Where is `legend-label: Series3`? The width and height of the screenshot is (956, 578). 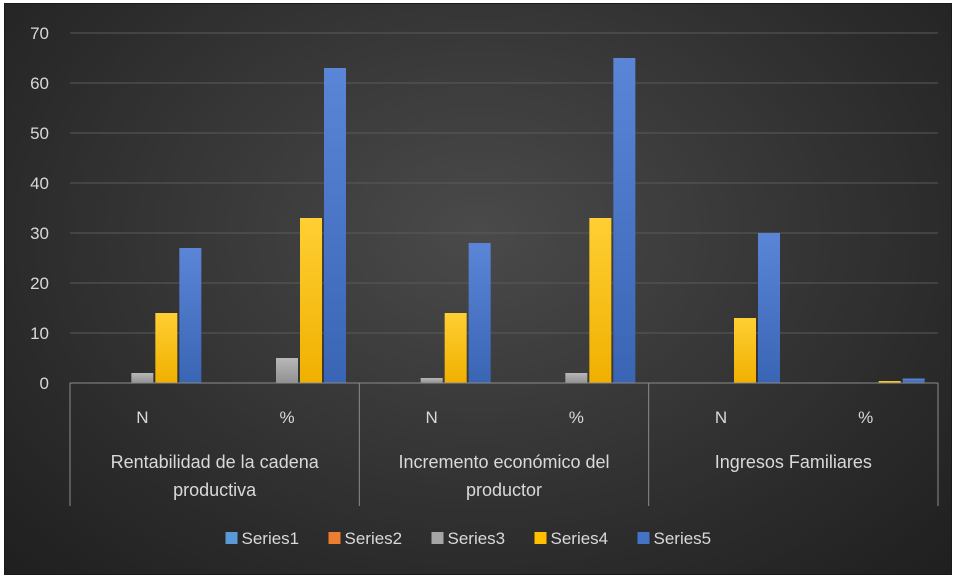
legend-label: Series3 is located at coordinates (477, 538).